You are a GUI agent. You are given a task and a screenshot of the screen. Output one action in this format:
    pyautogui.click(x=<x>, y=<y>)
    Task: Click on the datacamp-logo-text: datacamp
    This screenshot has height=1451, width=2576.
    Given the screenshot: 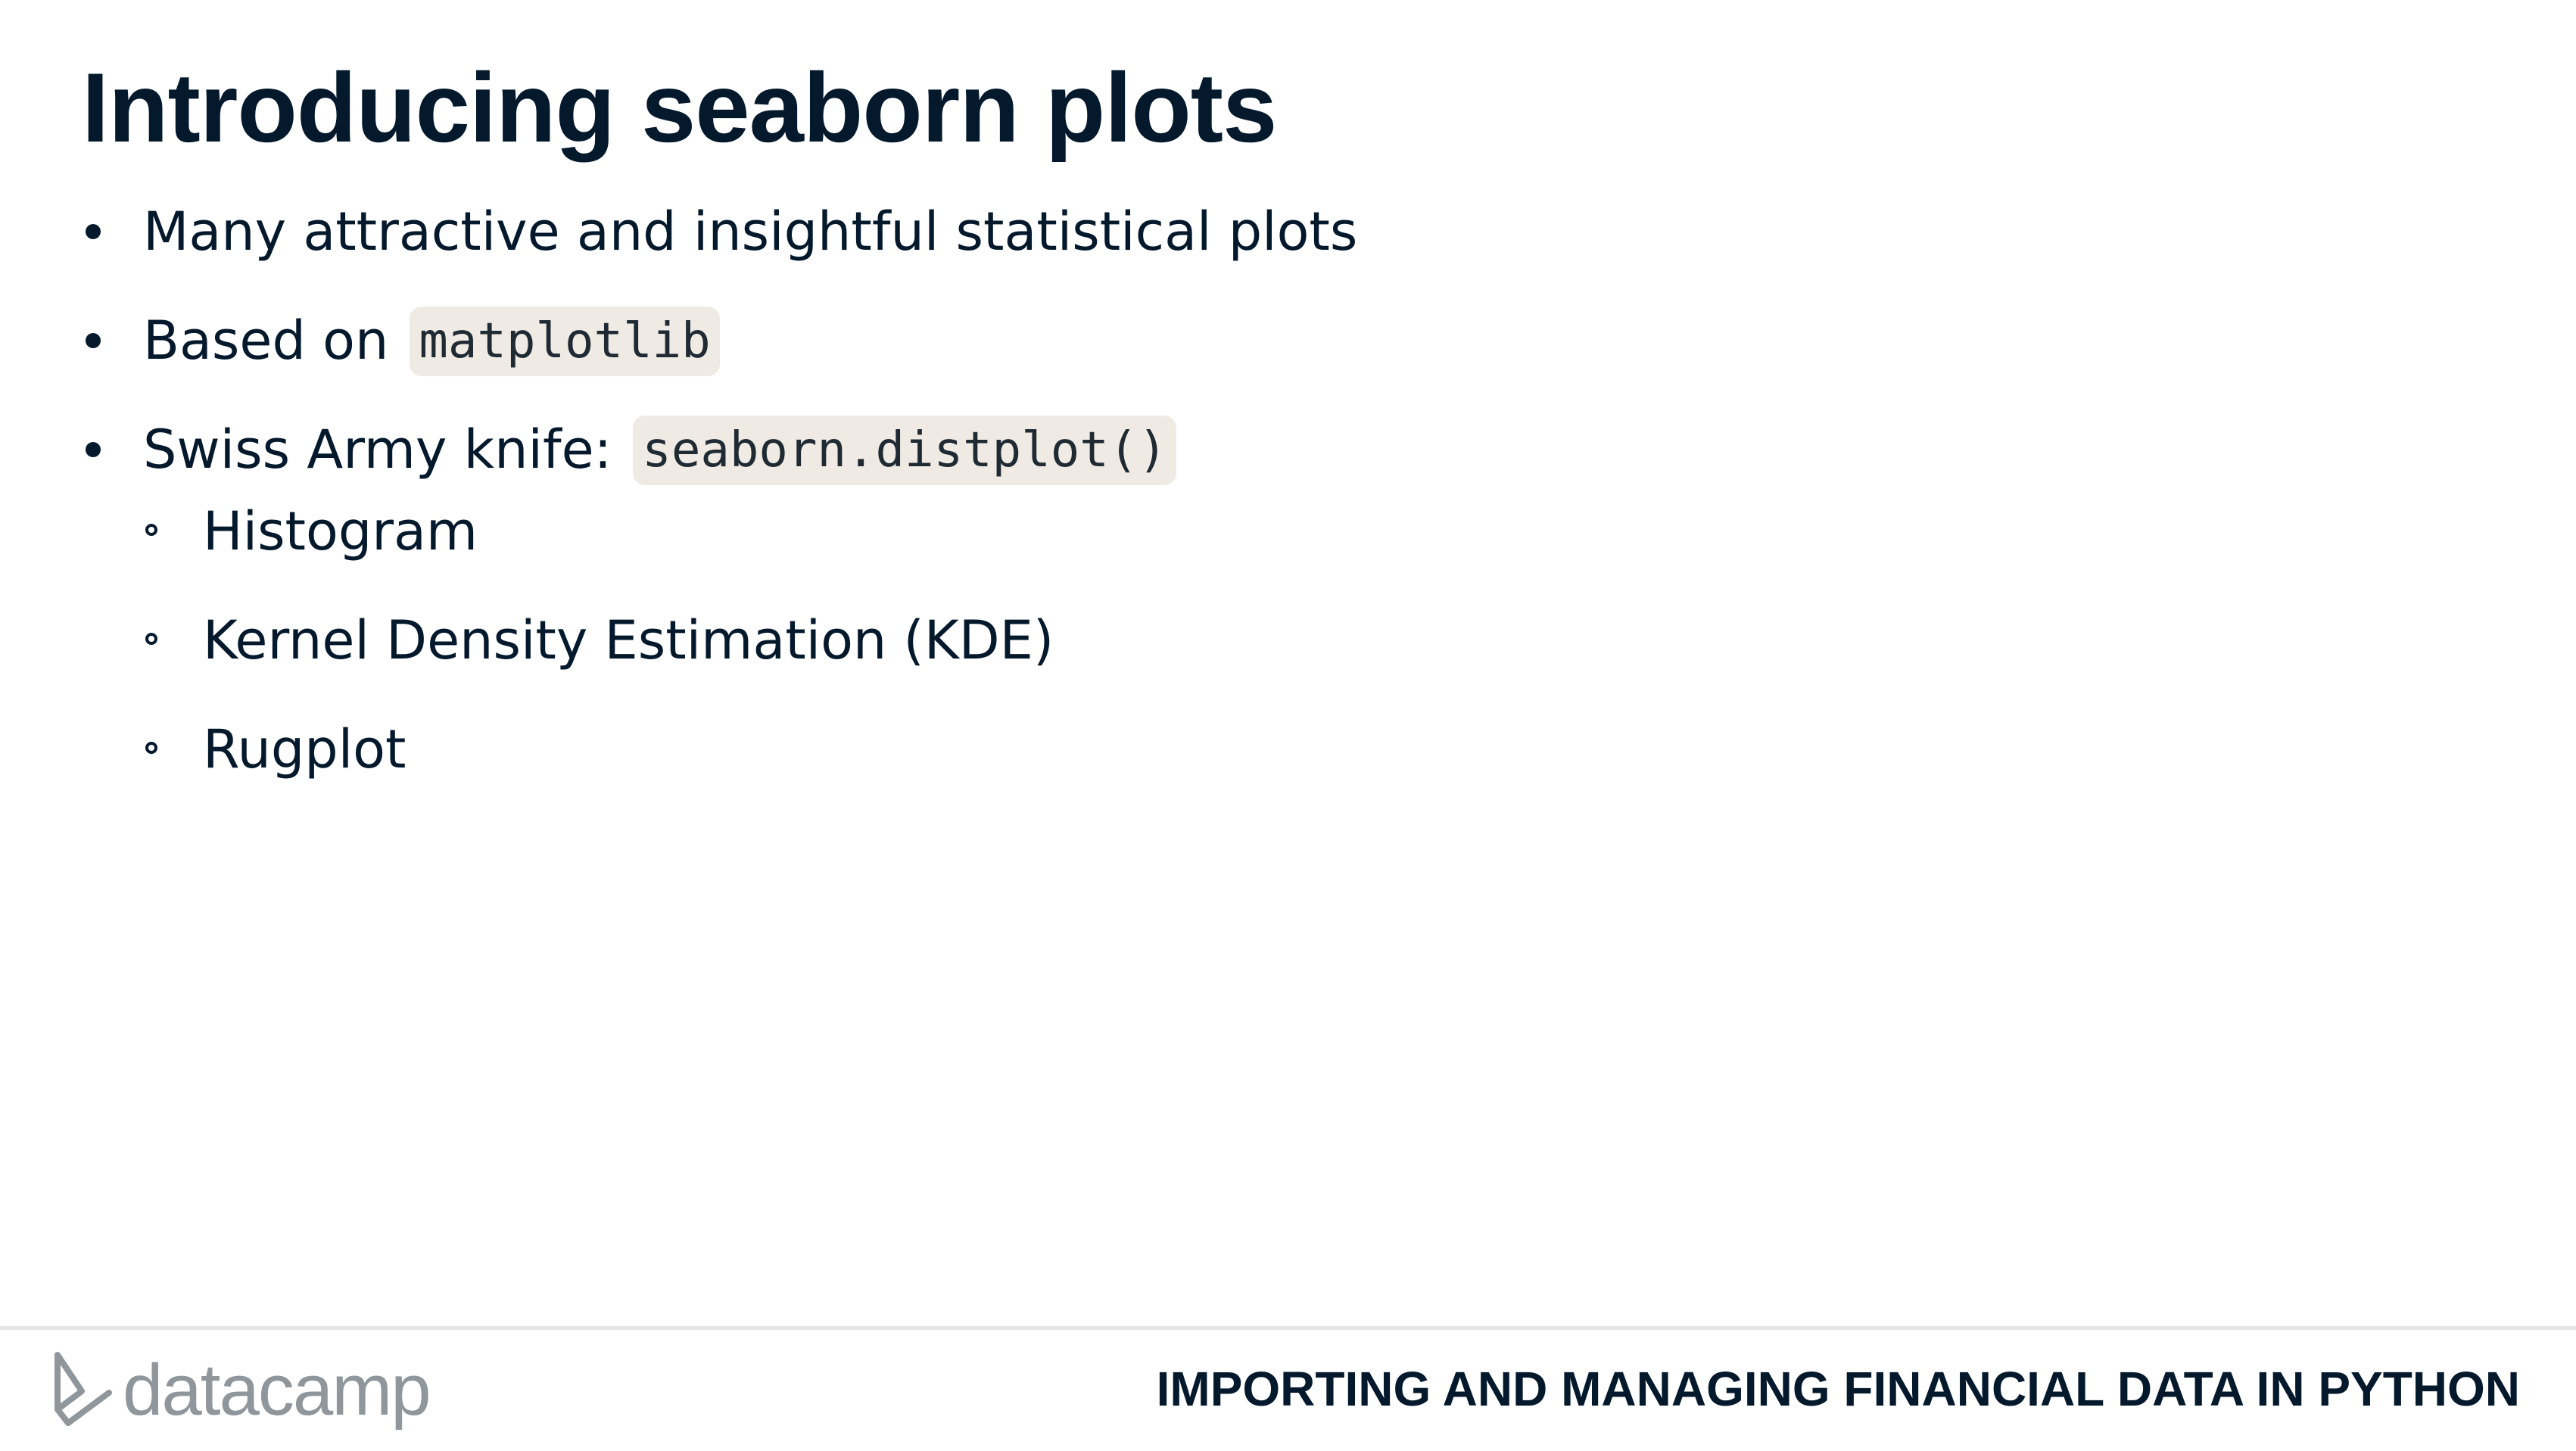 What is the action you would take?
    pyautogui.click(x=277, y=1390)
    